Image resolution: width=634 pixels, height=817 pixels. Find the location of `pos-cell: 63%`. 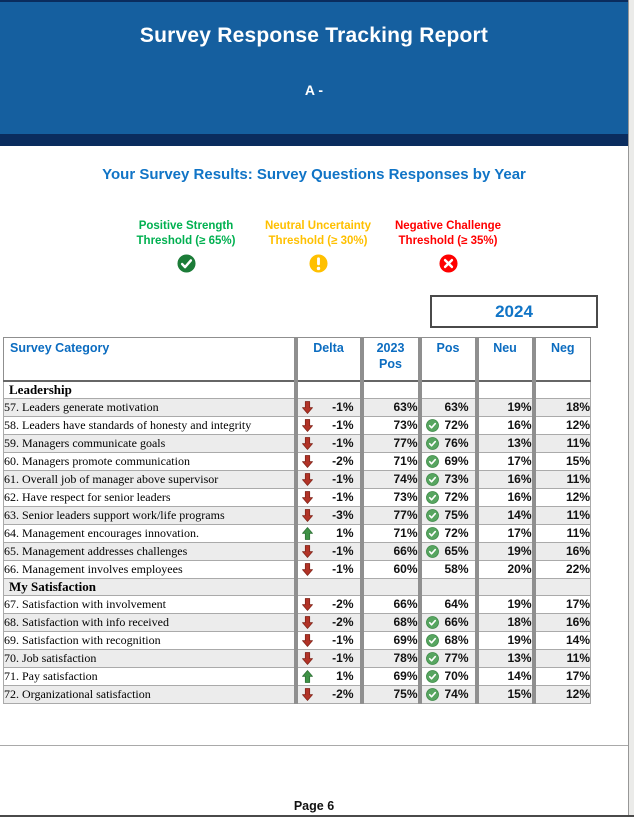

pos-cell: 63% is located at coordinates (447, 407).